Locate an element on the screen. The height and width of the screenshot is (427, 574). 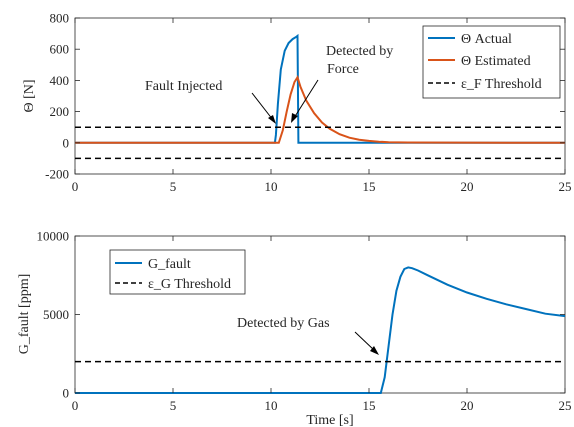
legend-label-gas-threshold: ε_G Threshold is located at coordinates (189, 284).